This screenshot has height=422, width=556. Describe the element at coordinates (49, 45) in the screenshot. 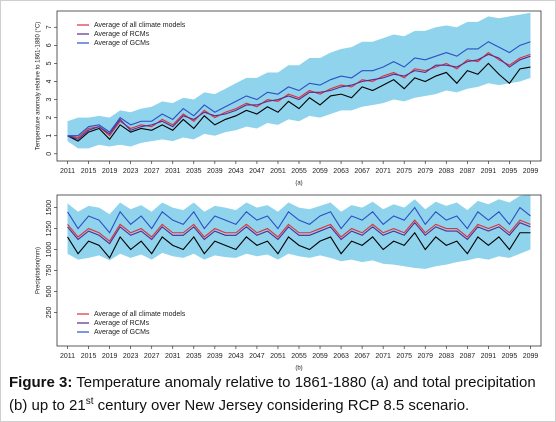

I see `y-tick-label: 6` at that location.